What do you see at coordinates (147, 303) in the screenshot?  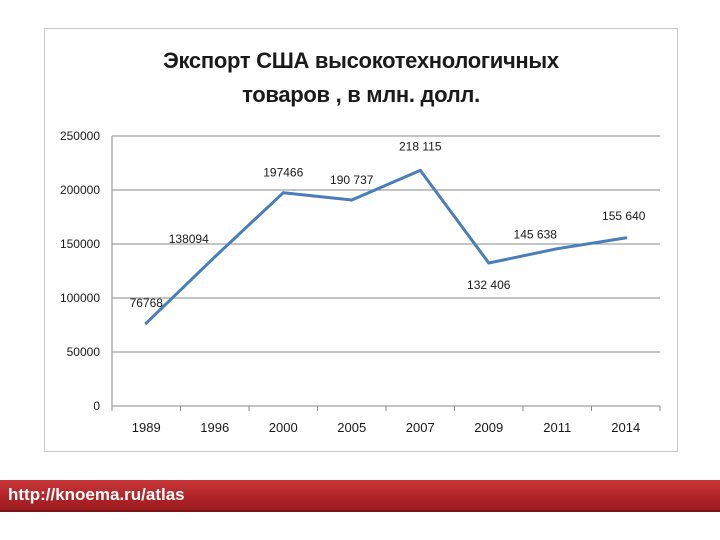 I see `data-label: 76768` at bounding box center [147, 303].